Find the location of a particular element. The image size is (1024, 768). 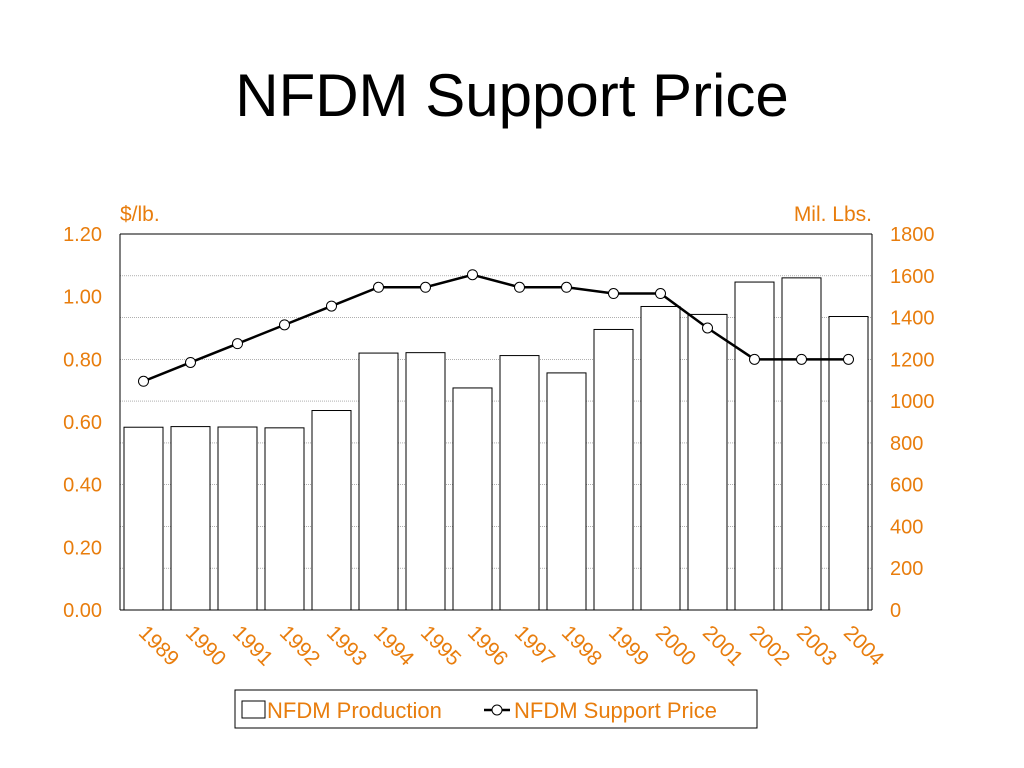

bar-1997 is located at coordinates (519, 483).